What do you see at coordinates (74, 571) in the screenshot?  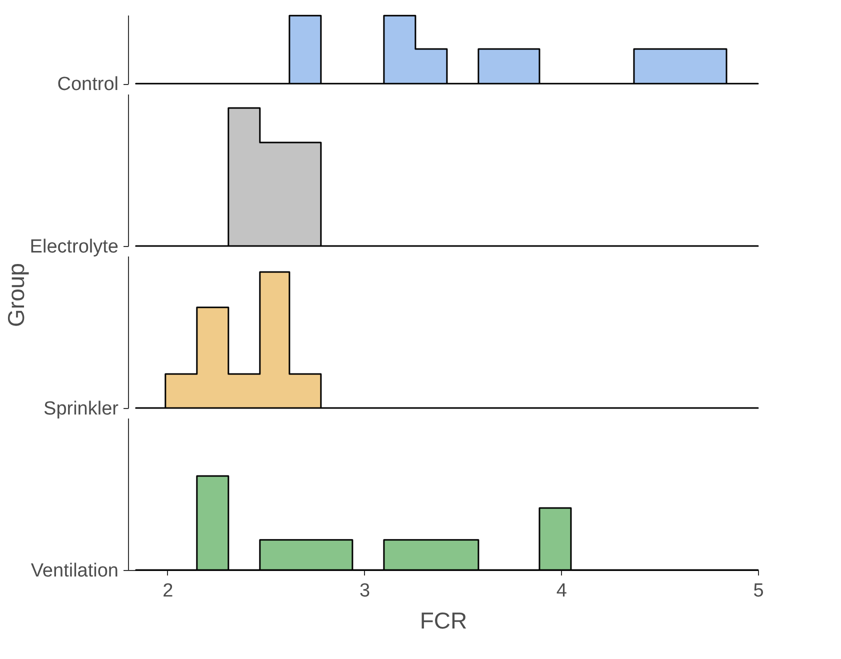 I see `y-axis-title: Ventilation` at bounding box center [74, 571].